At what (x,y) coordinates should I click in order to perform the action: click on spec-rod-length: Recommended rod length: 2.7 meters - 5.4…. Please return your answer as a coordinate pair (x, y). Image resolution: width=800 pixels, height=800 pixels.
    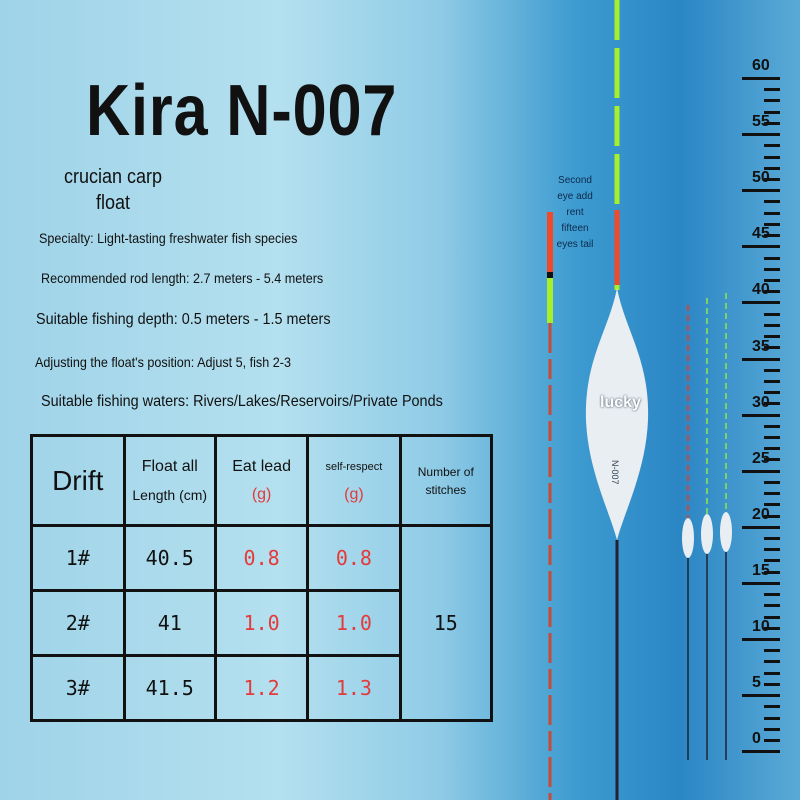
    Looking at the image, I should click on (182, 278).